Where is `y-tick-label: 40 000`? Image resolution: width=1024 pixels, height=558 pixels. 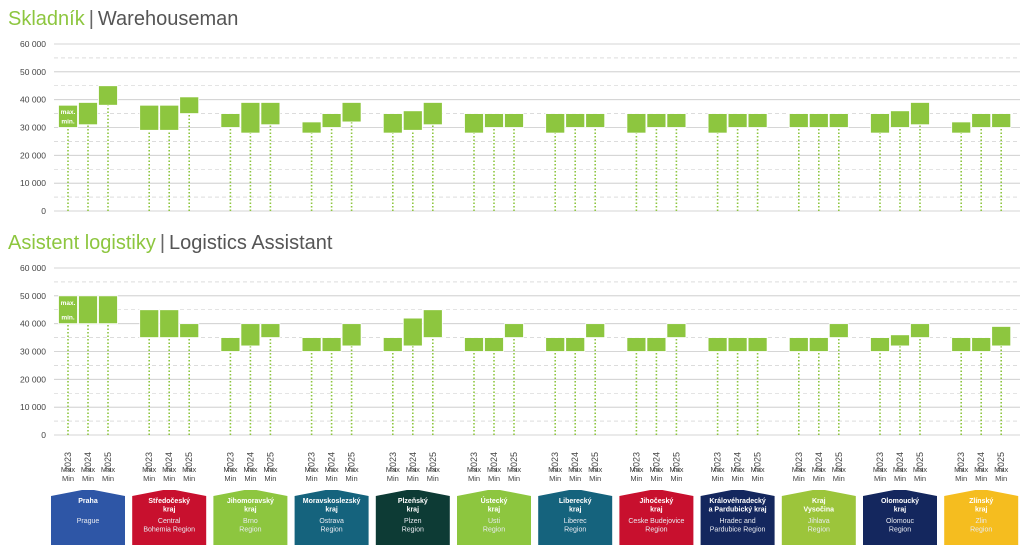 y-tick-label: 40 000 is located at coordinates (33, 324).